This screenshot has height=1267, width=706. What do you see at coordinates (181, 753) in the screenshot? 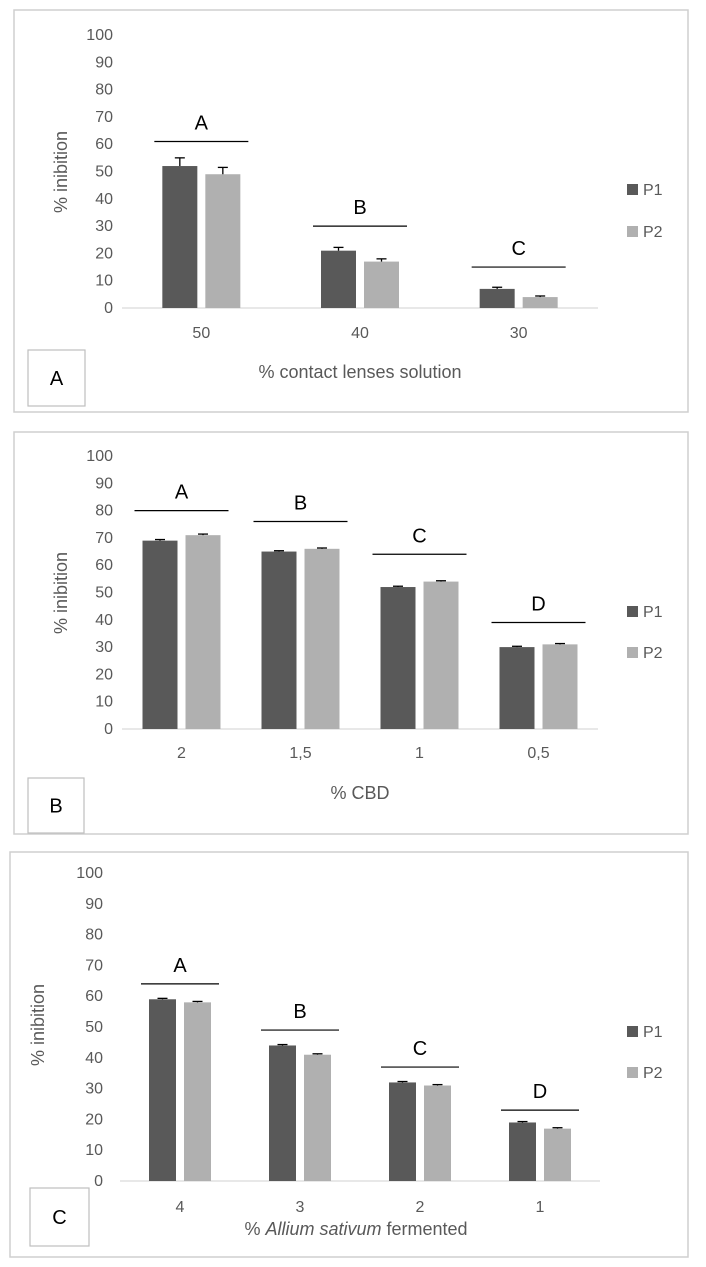
I see `x-tick-label: 2` at bounding box center [181, 753].